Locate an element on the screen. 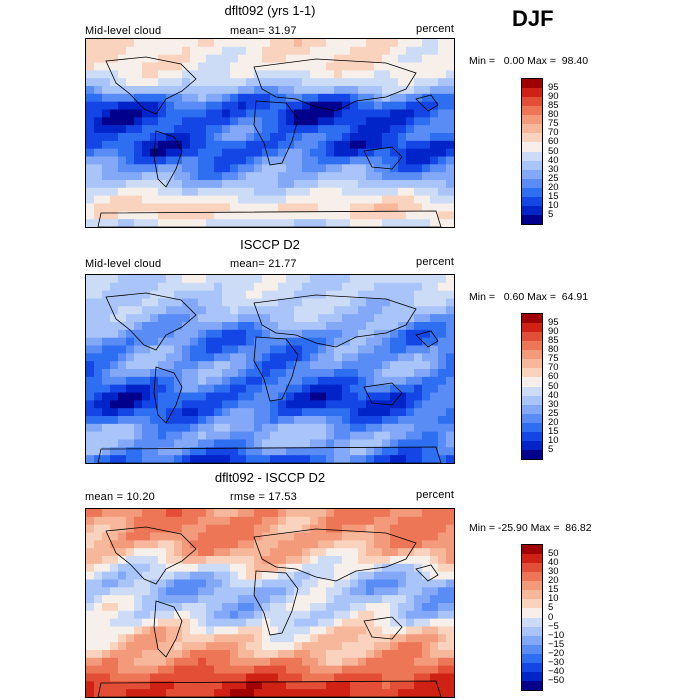 Image resolution: width=700 pixels, height=700 pixels. colorbar-tick-label: 70 is located at coordinates (553, 368).